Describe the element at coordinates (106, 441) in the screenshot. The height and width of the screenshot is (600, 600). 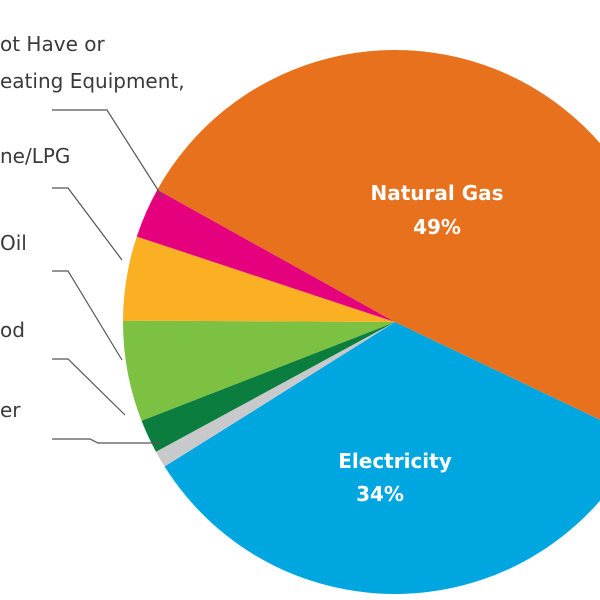
I see `leader-line-other` at that location.